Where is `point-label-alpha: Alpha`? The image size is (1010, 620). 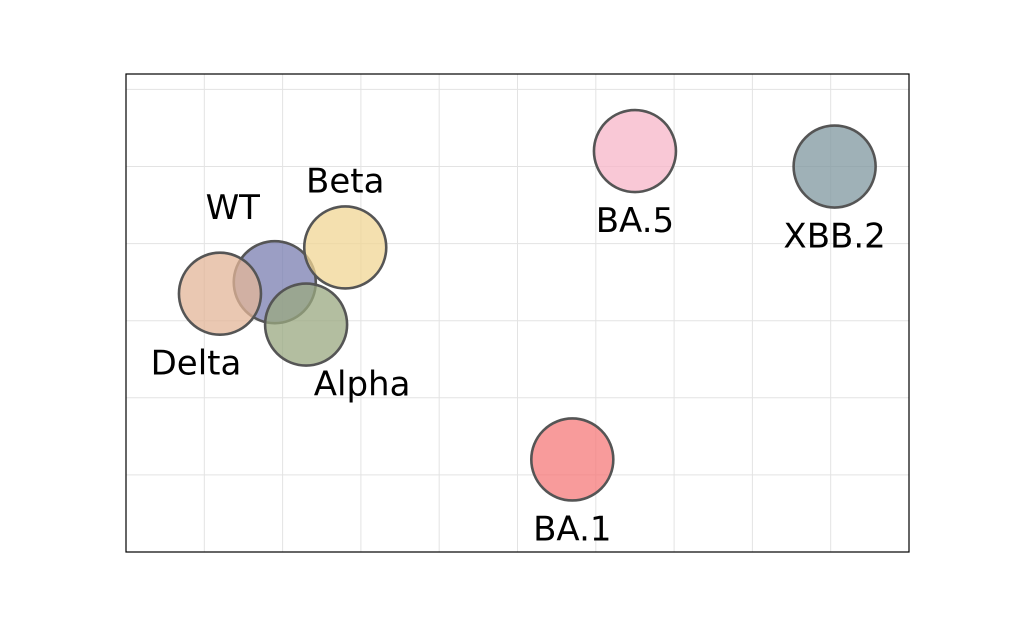
point-label-alpha: Alpha is located at coordinates (362, 385).